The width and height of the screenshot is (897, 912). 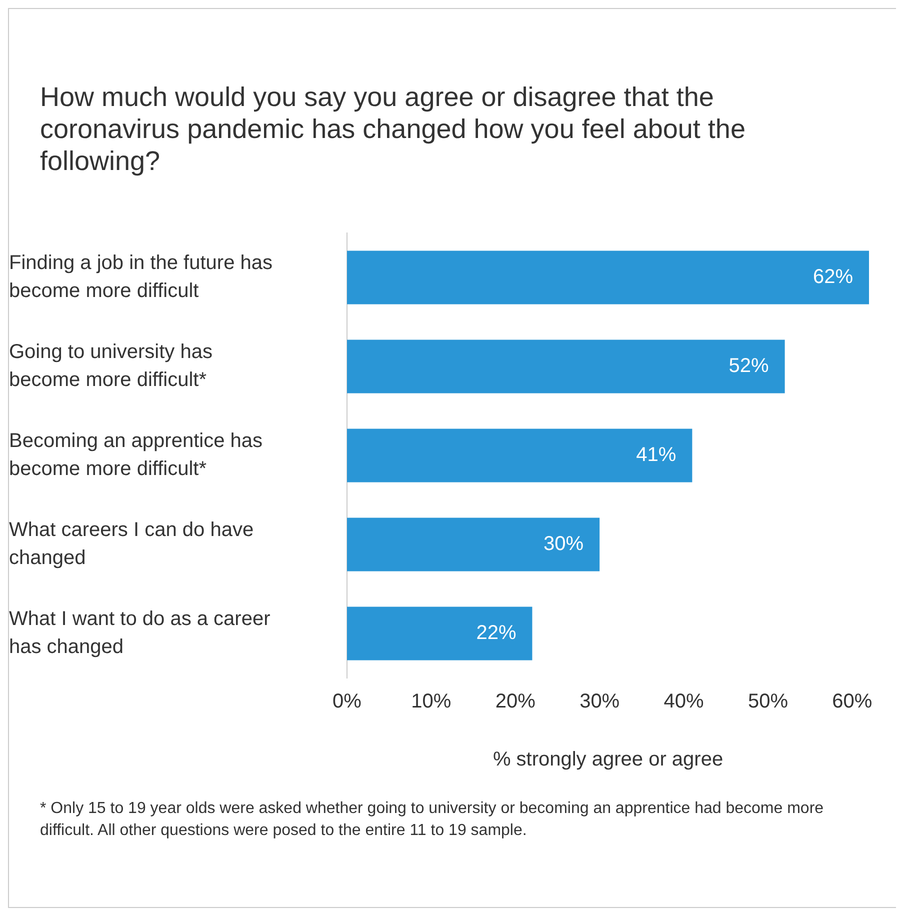 I want to click on data-label: 41%, so click(x=656, y=455).